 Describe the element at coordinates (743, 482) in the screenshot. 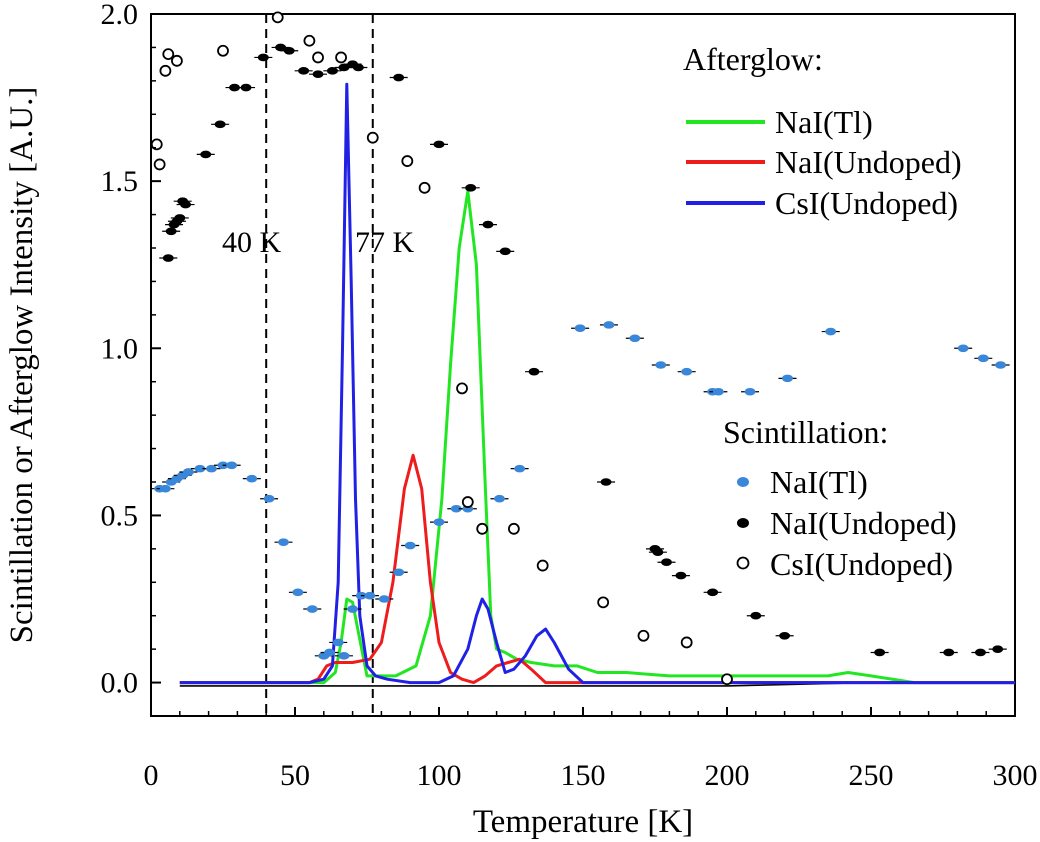

I see `legend-marker-nai-tl` at that location.